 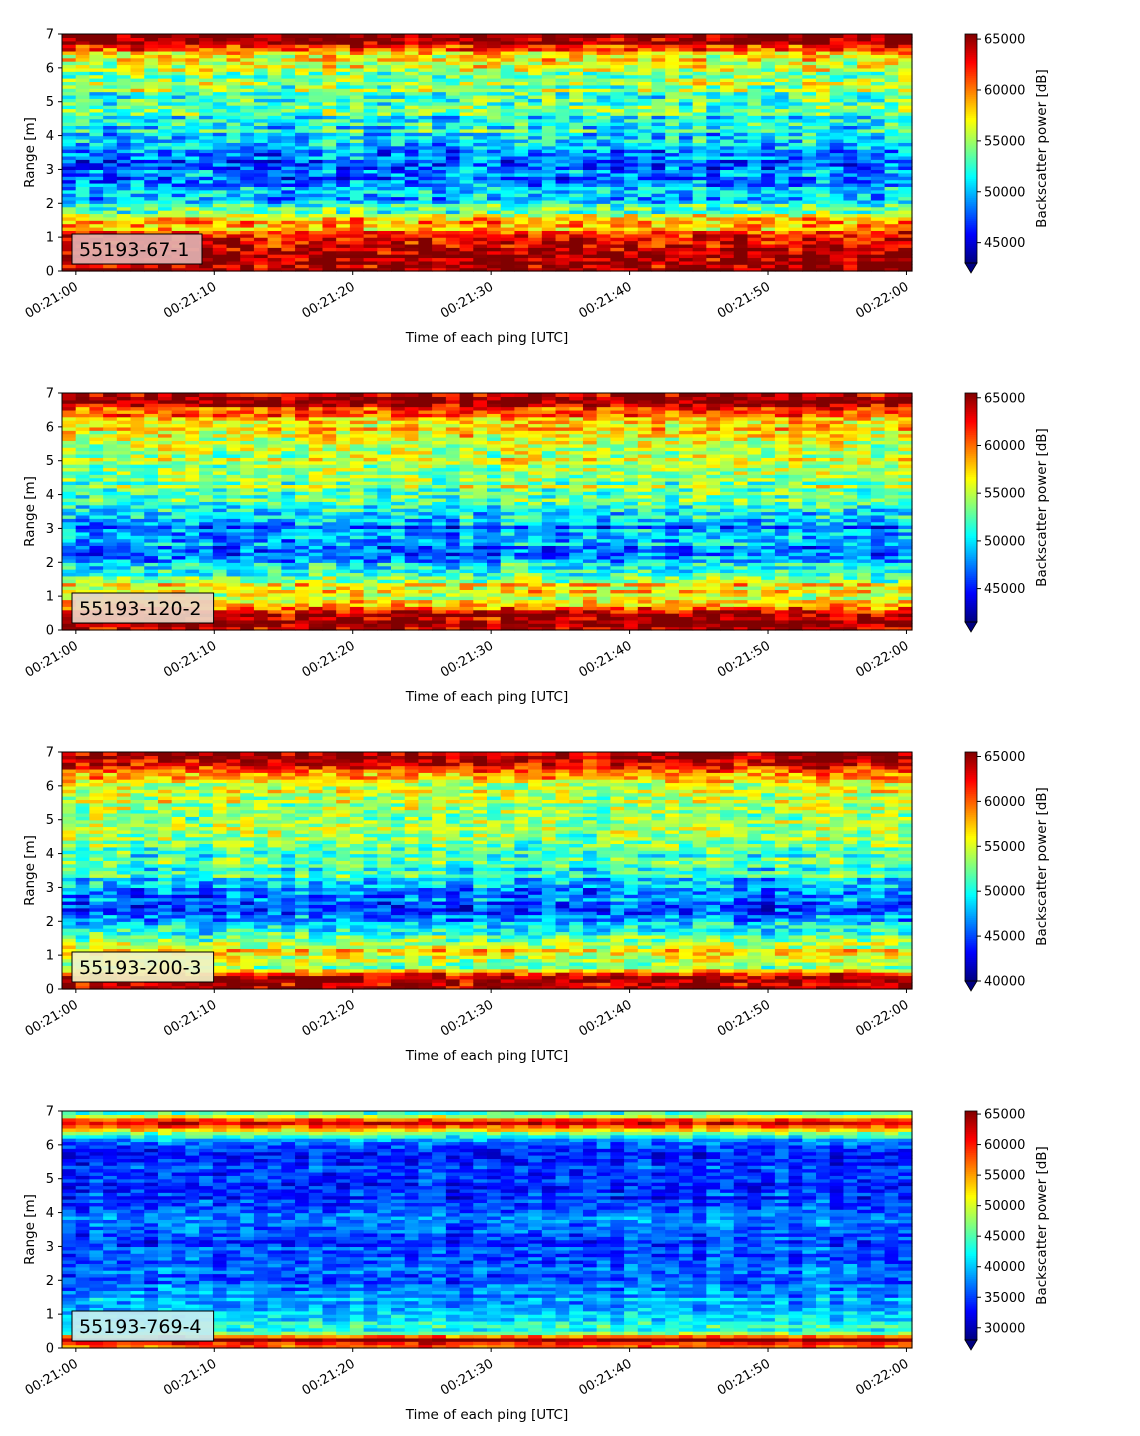 What do you see at coordinates (487, 870) in the screenshot?
I see `plot-frame` at bounding box center [487, 870].